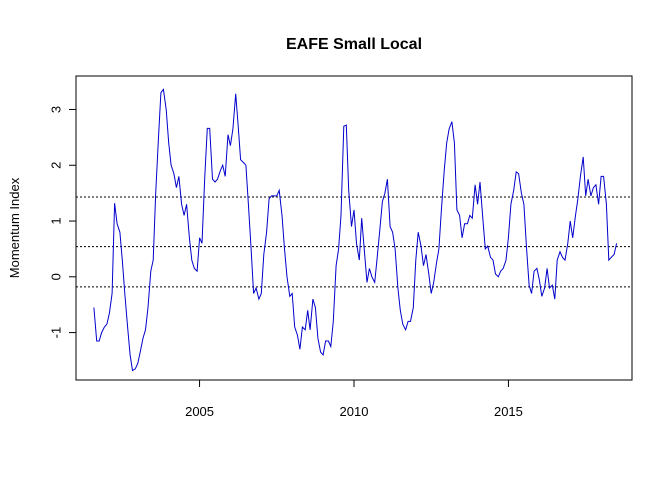 This screenshot has height=480, width=672. I want to click on y-axis-label: Momentum Index, so click(14, 227).